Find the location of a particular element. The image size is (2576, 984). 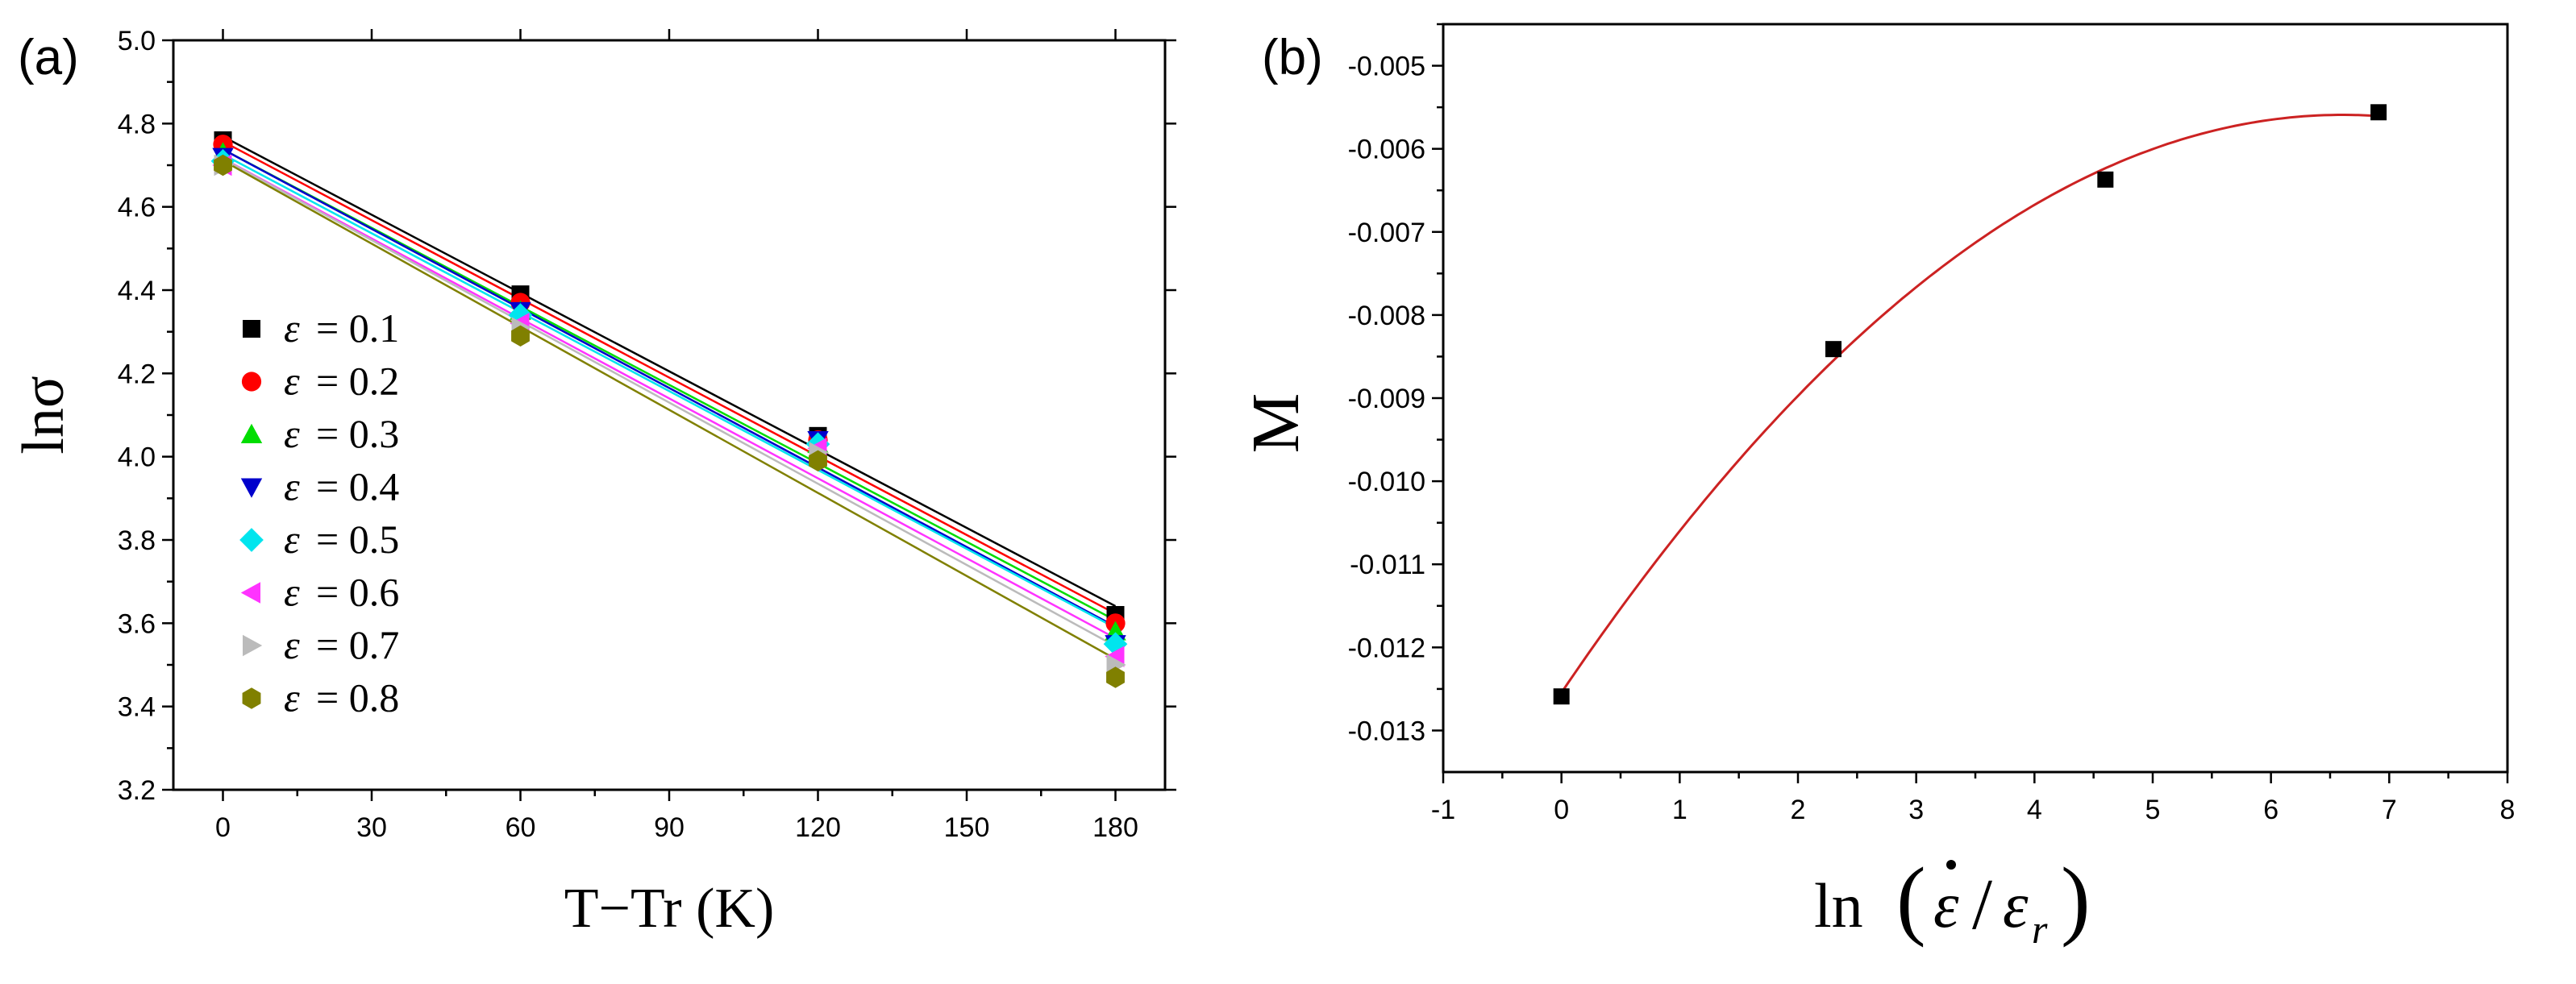

panel-b-x-axis-dot-accent is located at coordinates (1951, 865).